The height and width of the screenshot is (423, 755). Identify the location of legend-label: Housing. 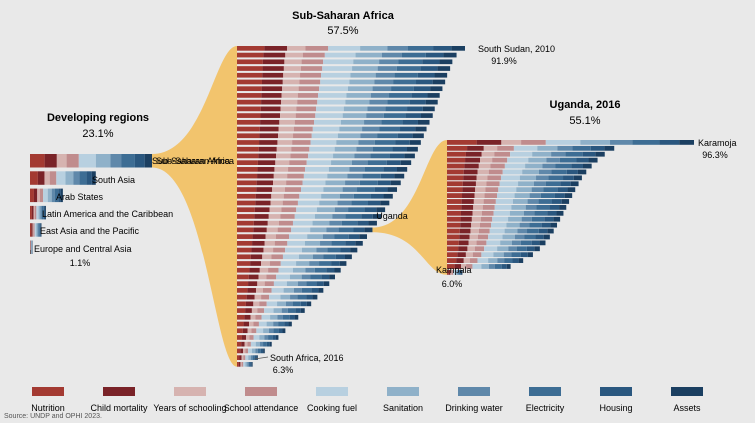
(615, 408).